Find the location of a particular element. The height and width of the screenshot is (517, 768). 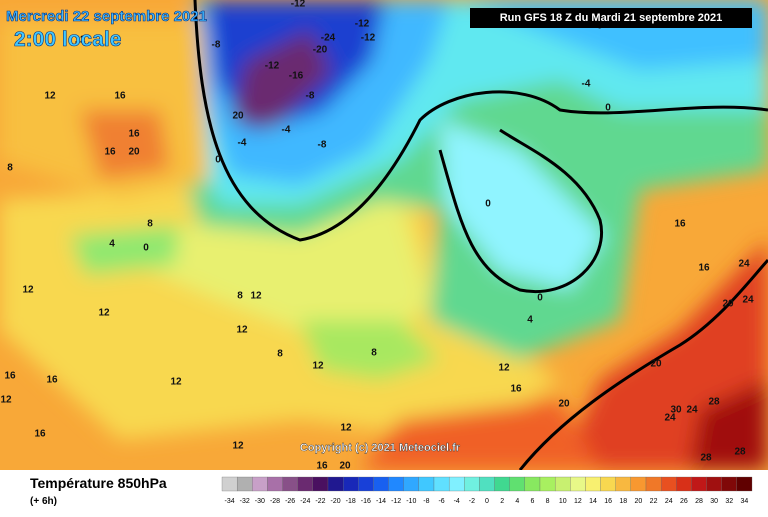

run-box is located at coordinates (611, 18).